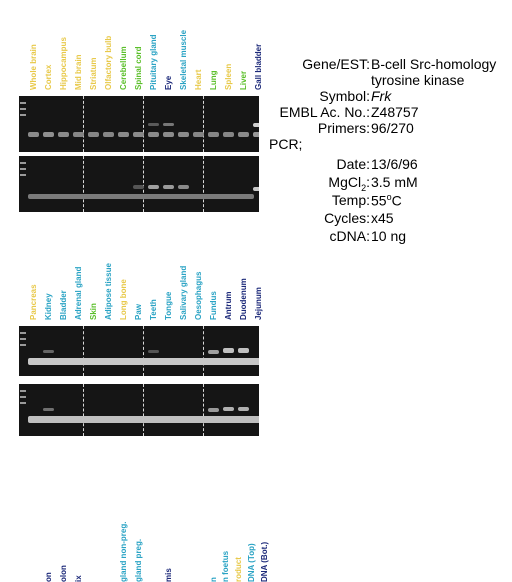  I want to click on lane-label: Teeth, so click(153, 309).